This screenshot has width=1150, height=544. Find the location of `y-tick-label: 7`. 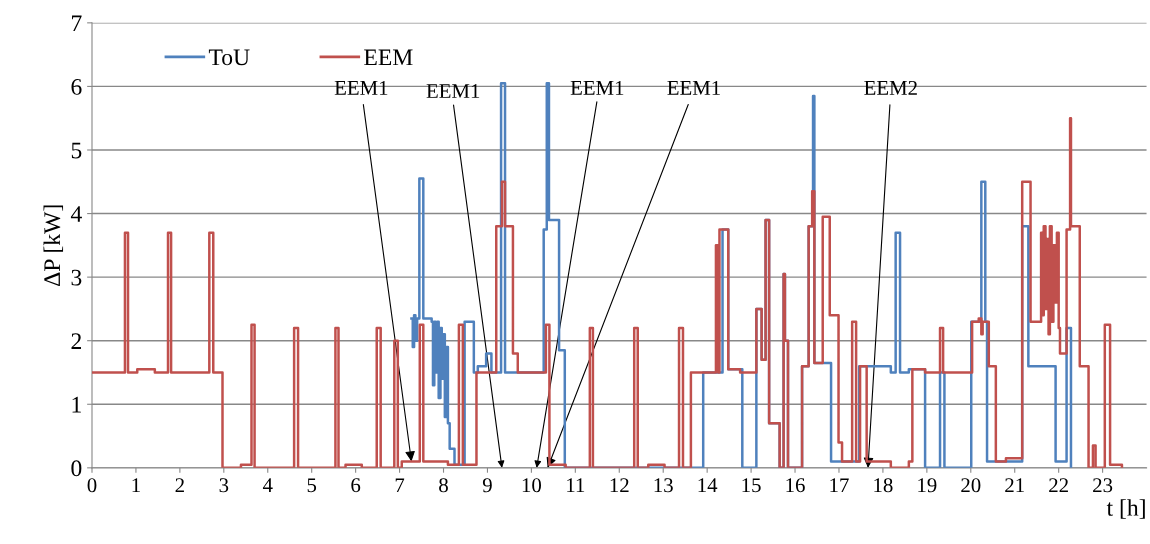

y-tick-label: 7 is located at coordinates (77, 23).